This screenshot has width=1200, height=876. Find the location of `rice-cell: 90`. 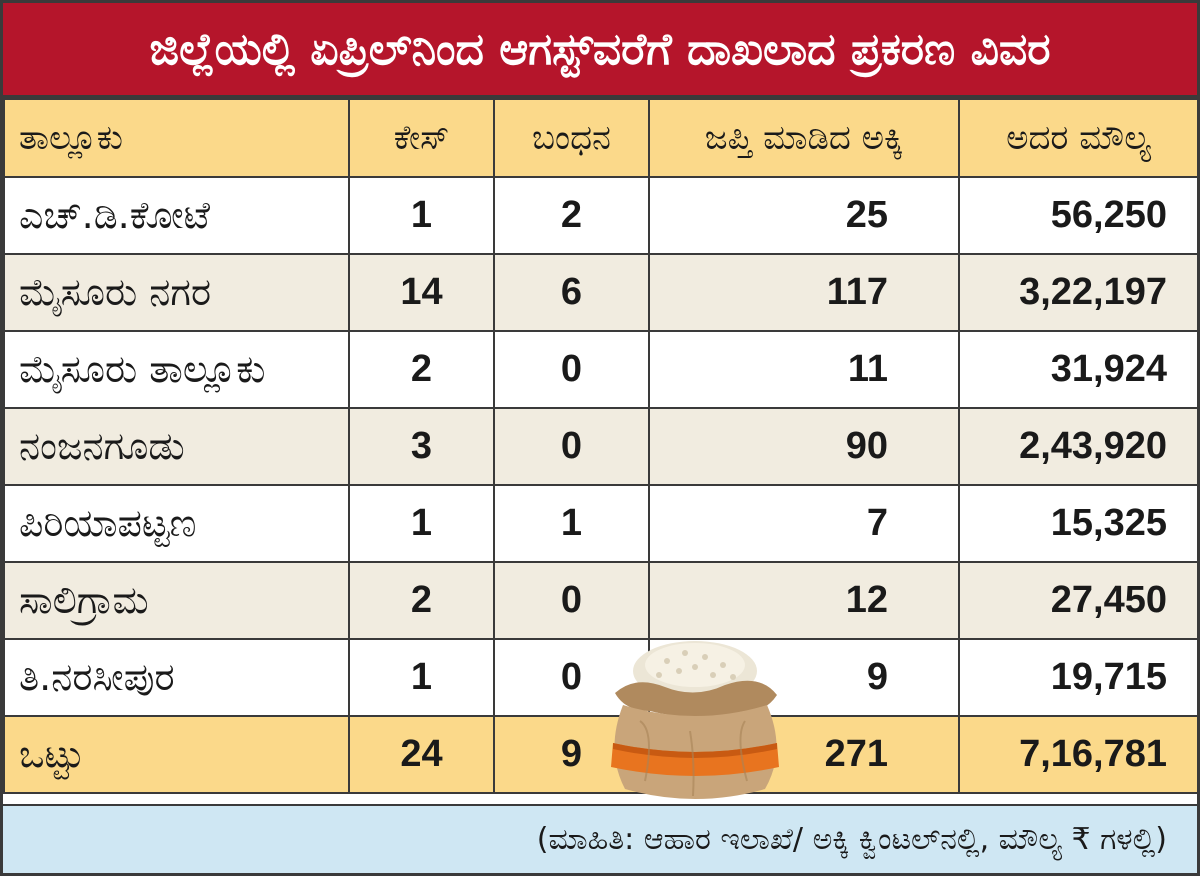

rice-cell: 90 is located at coordinates (804, 446).